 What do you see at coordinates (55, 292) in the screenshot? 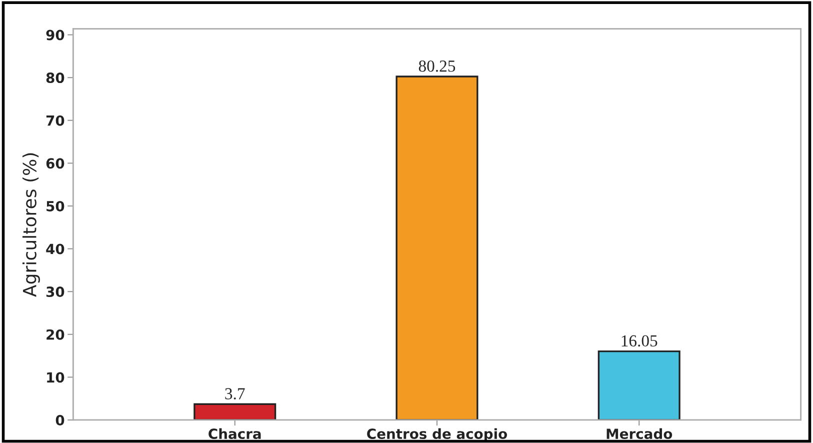
I see `y-tick-label: 30` at bounding box center [55, 292].